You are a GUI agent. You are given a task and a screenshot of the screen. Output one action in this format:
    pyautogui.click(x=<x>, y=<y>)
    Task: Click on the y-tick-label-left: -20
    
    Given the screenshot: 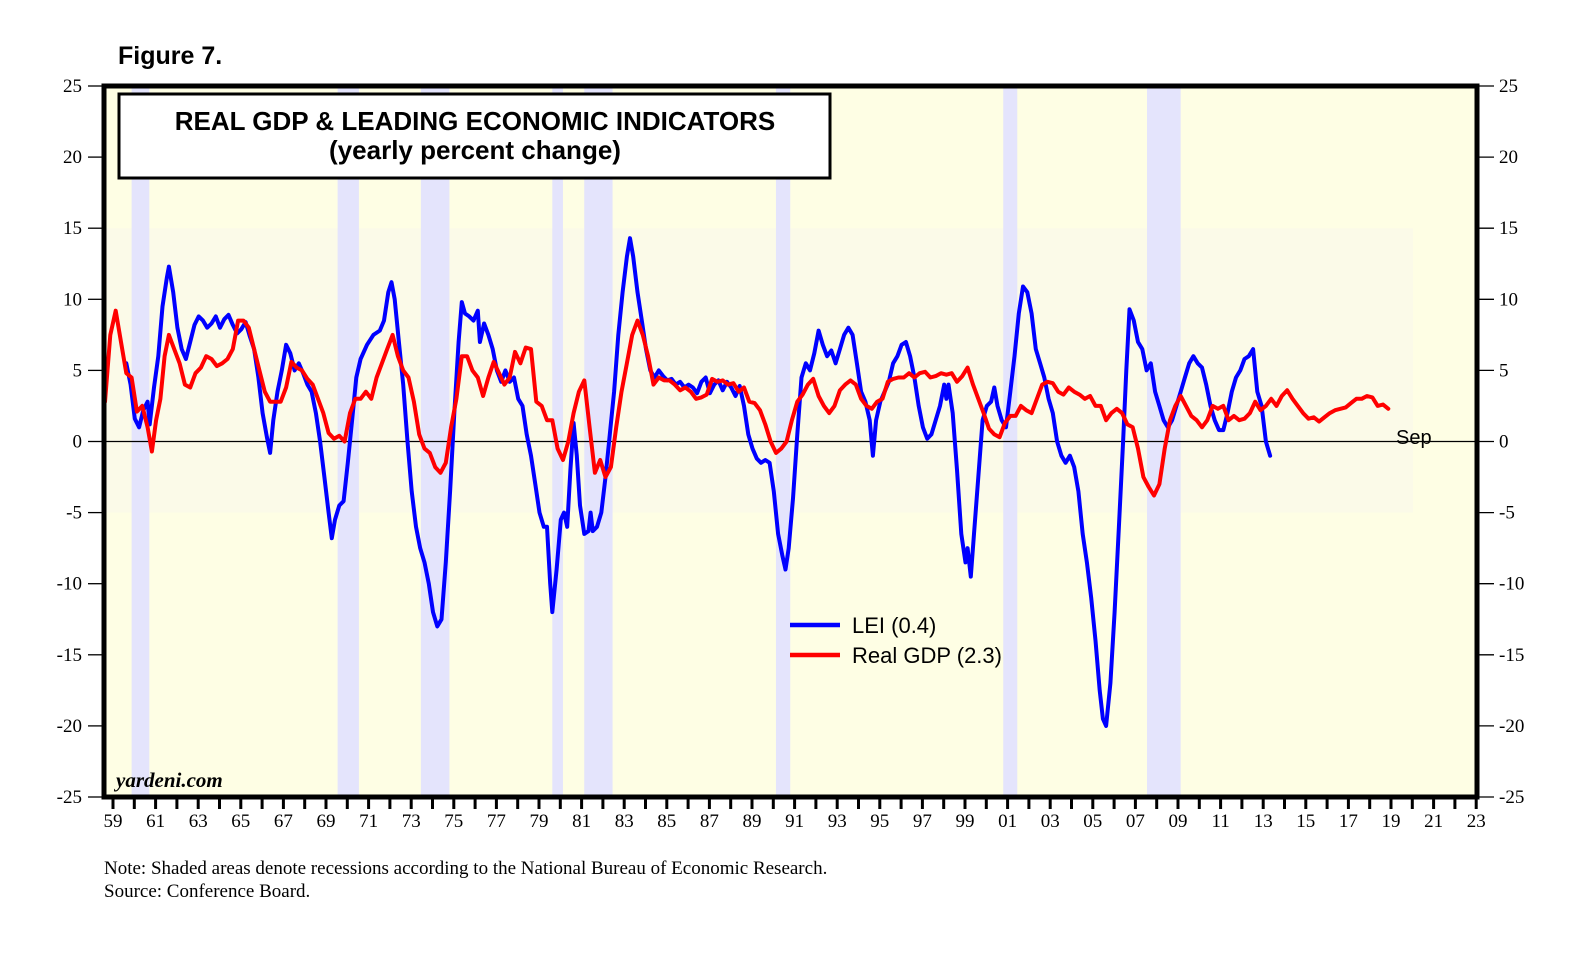 What is the action you would take?
    pyautogui.click(x=69, y=726)
    